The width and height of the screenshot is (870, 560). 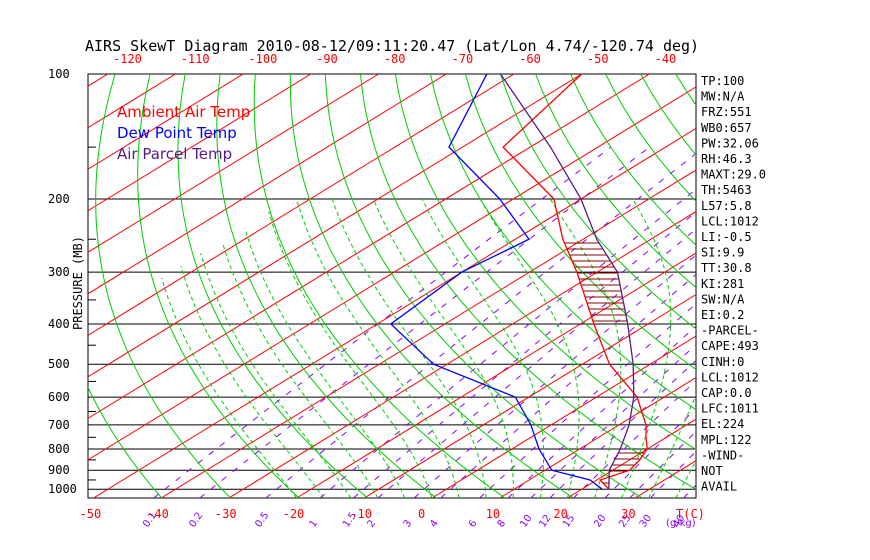 I want to click on index-label: L57:5.8, so click(x=726, y=206).